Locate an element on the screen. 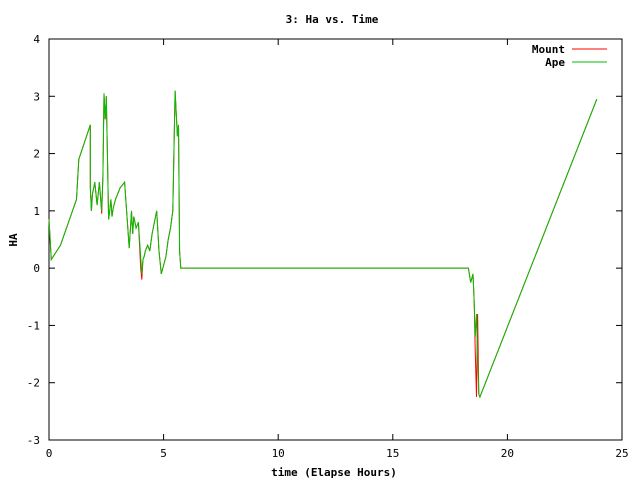 This screenshot has height=480, width=640. y-tick-label: 3 is located at coordinates (36, 96).